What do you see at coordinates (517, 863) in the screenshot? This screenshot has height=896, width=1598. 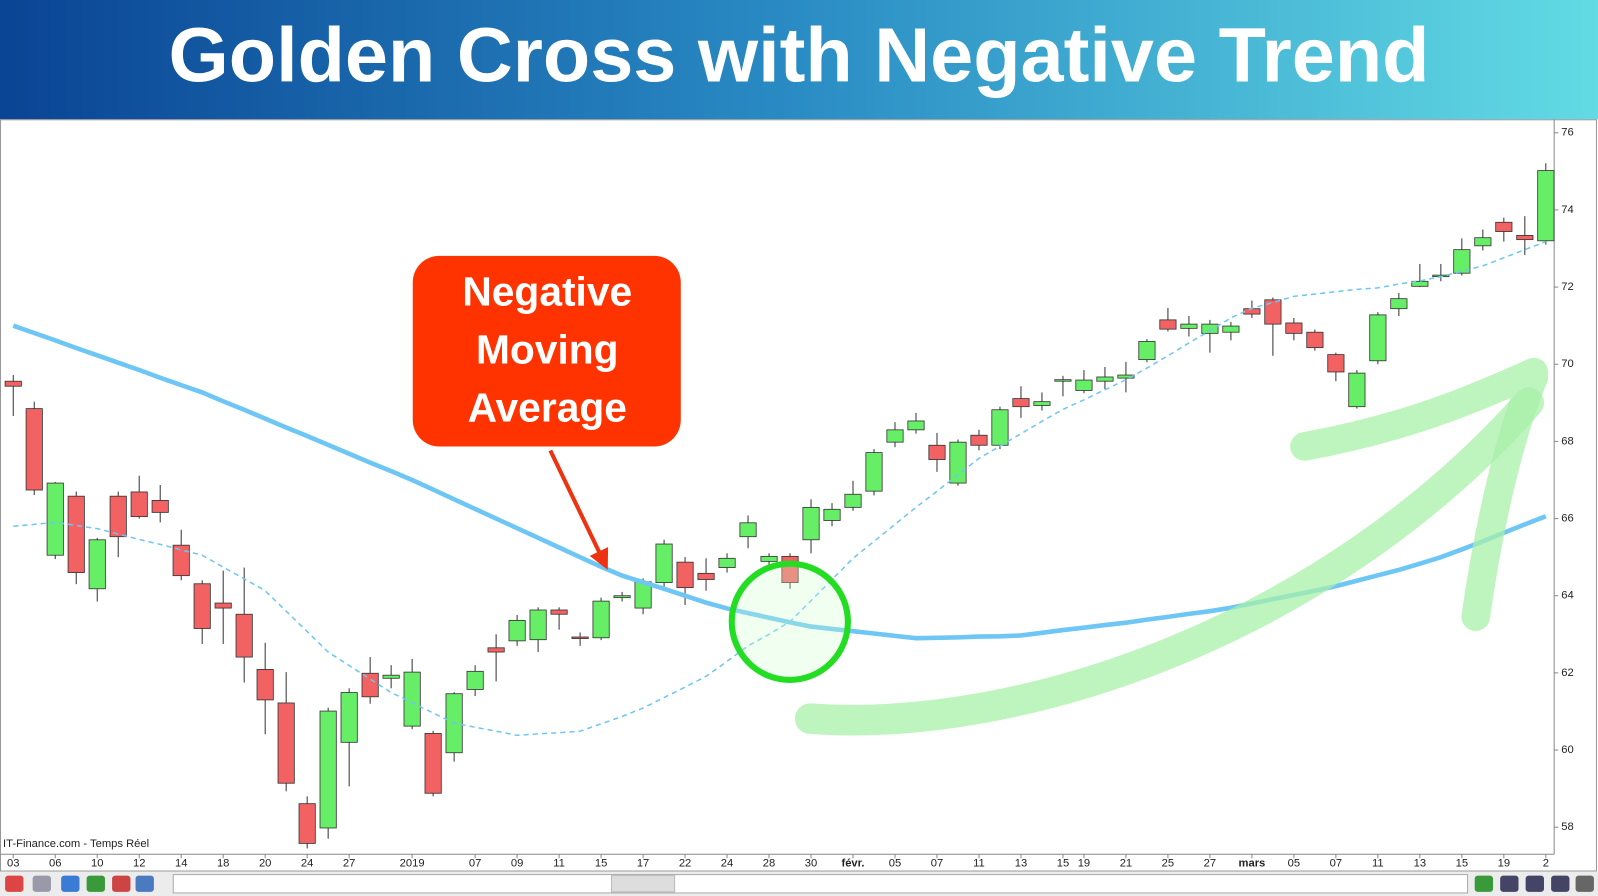 I see `x-tick-label: 09` at bounding box center [517, 863].